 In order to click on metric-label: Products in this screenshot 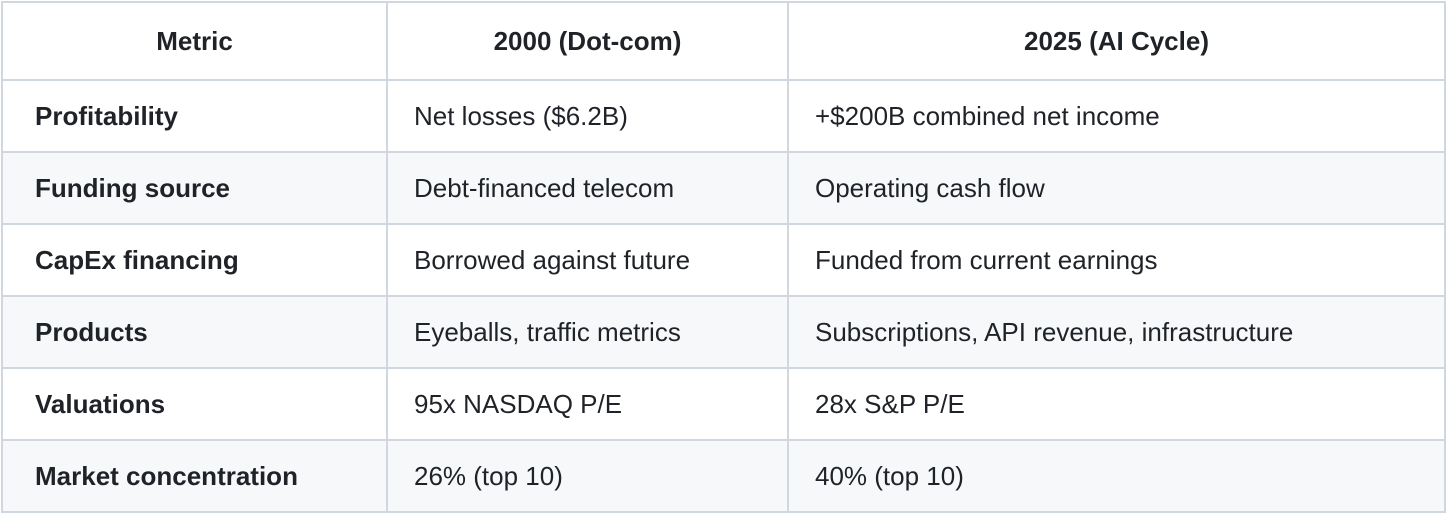, I will do `click(194, 332)`.